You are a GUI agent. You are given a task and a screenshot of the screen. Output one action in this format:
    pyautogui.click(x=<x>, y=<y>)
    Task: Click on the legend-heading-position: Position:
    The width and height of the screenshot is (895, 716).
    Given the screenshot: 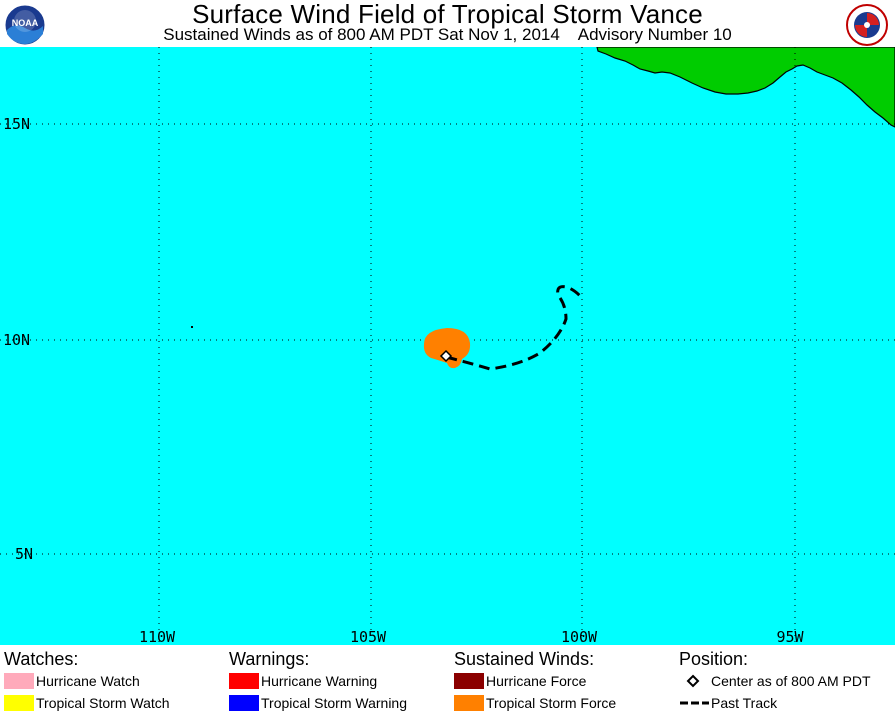 What is the action you would take?
    pyautogui.click(x=714, y=659)
    